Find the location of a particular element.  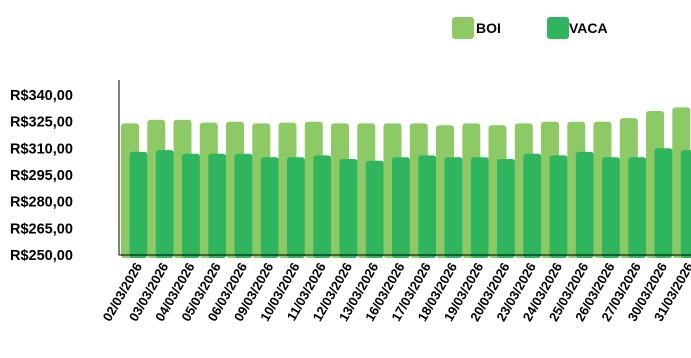

y-tick-label: R$325,00 is located at coordinates (41, 123).